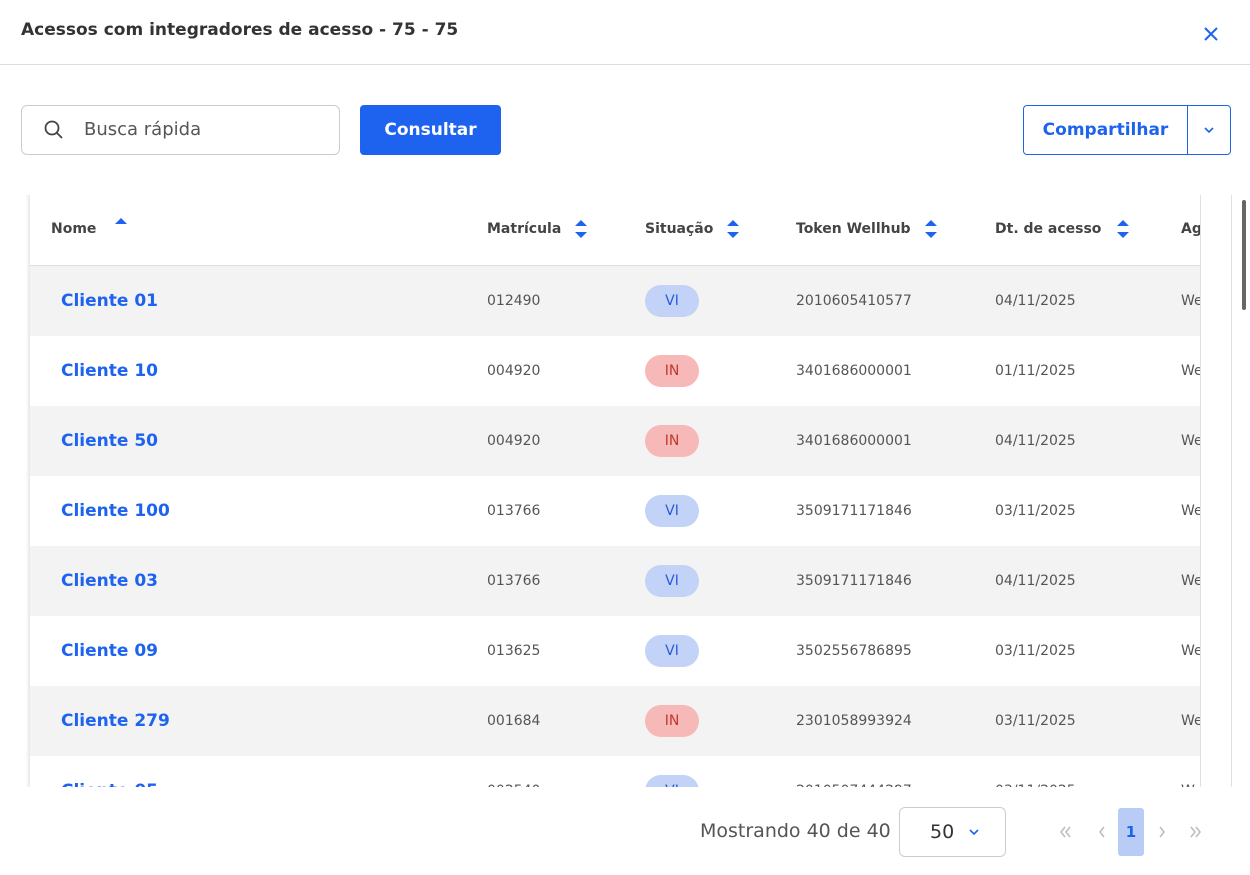 The height and width of the screenshot is (875, 1250). I want to click on pager-arrows, so click(1135, 832).